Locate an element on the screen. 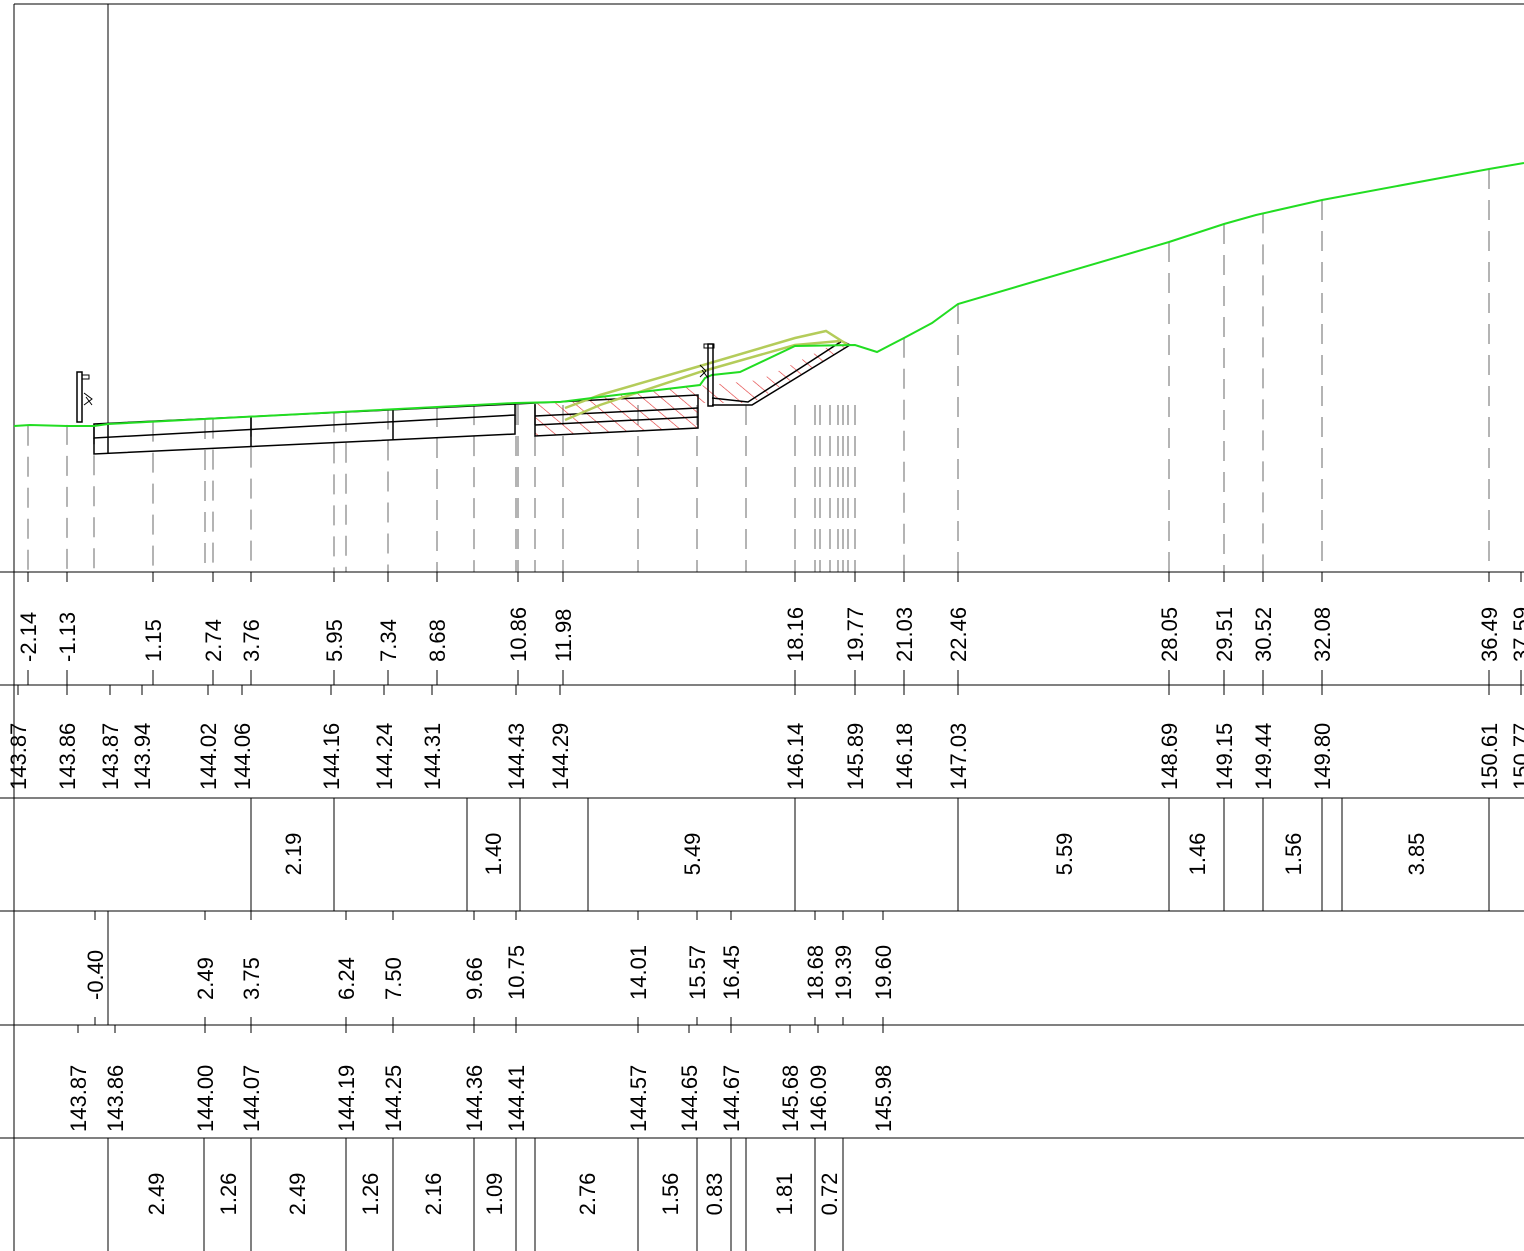 The height and width of the screenshot is (1251, 1524). distances-design-label: 0.83 is located at coordinates (714, 1194).